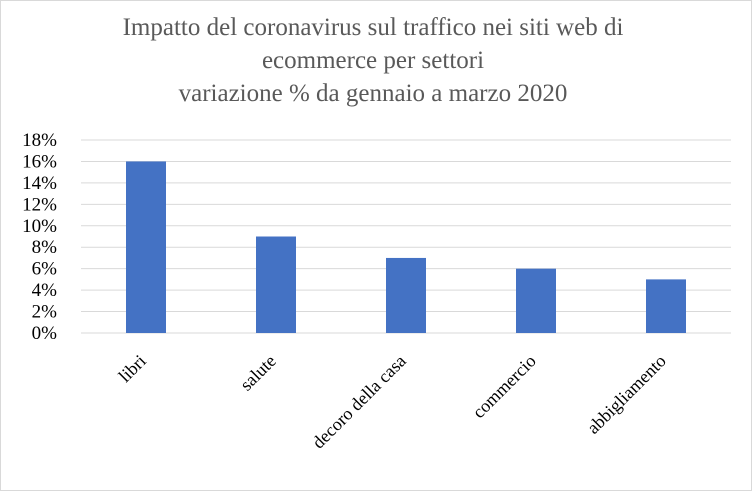 This screenshot has height=491, width=752. I want to click on bar-abbigliamento, so click(666, 306).